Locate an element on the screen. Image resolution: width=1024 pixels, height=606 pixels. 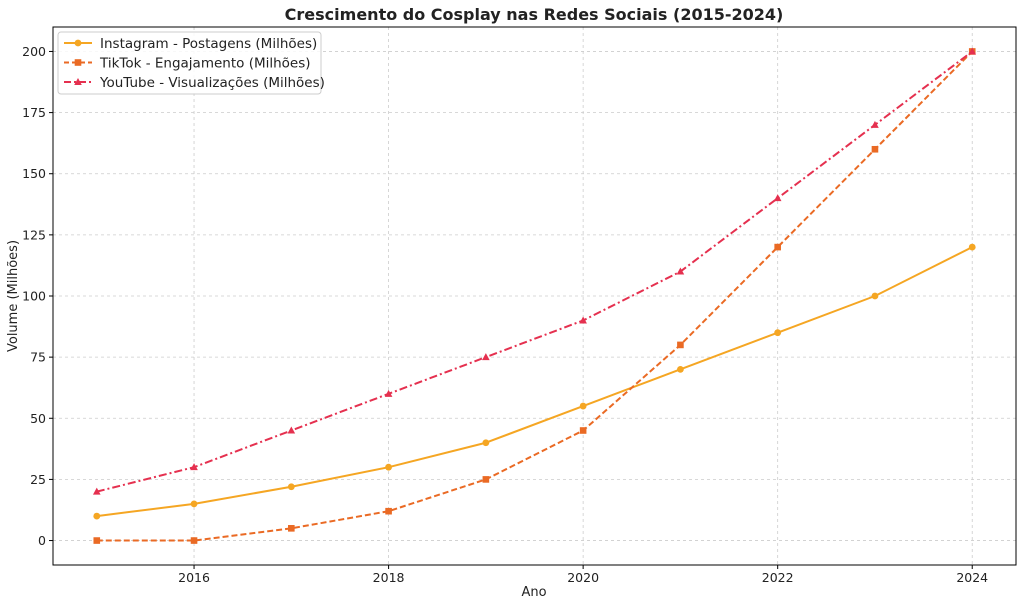
x-tick-label: 2024 is located at coordinates (972, 577).